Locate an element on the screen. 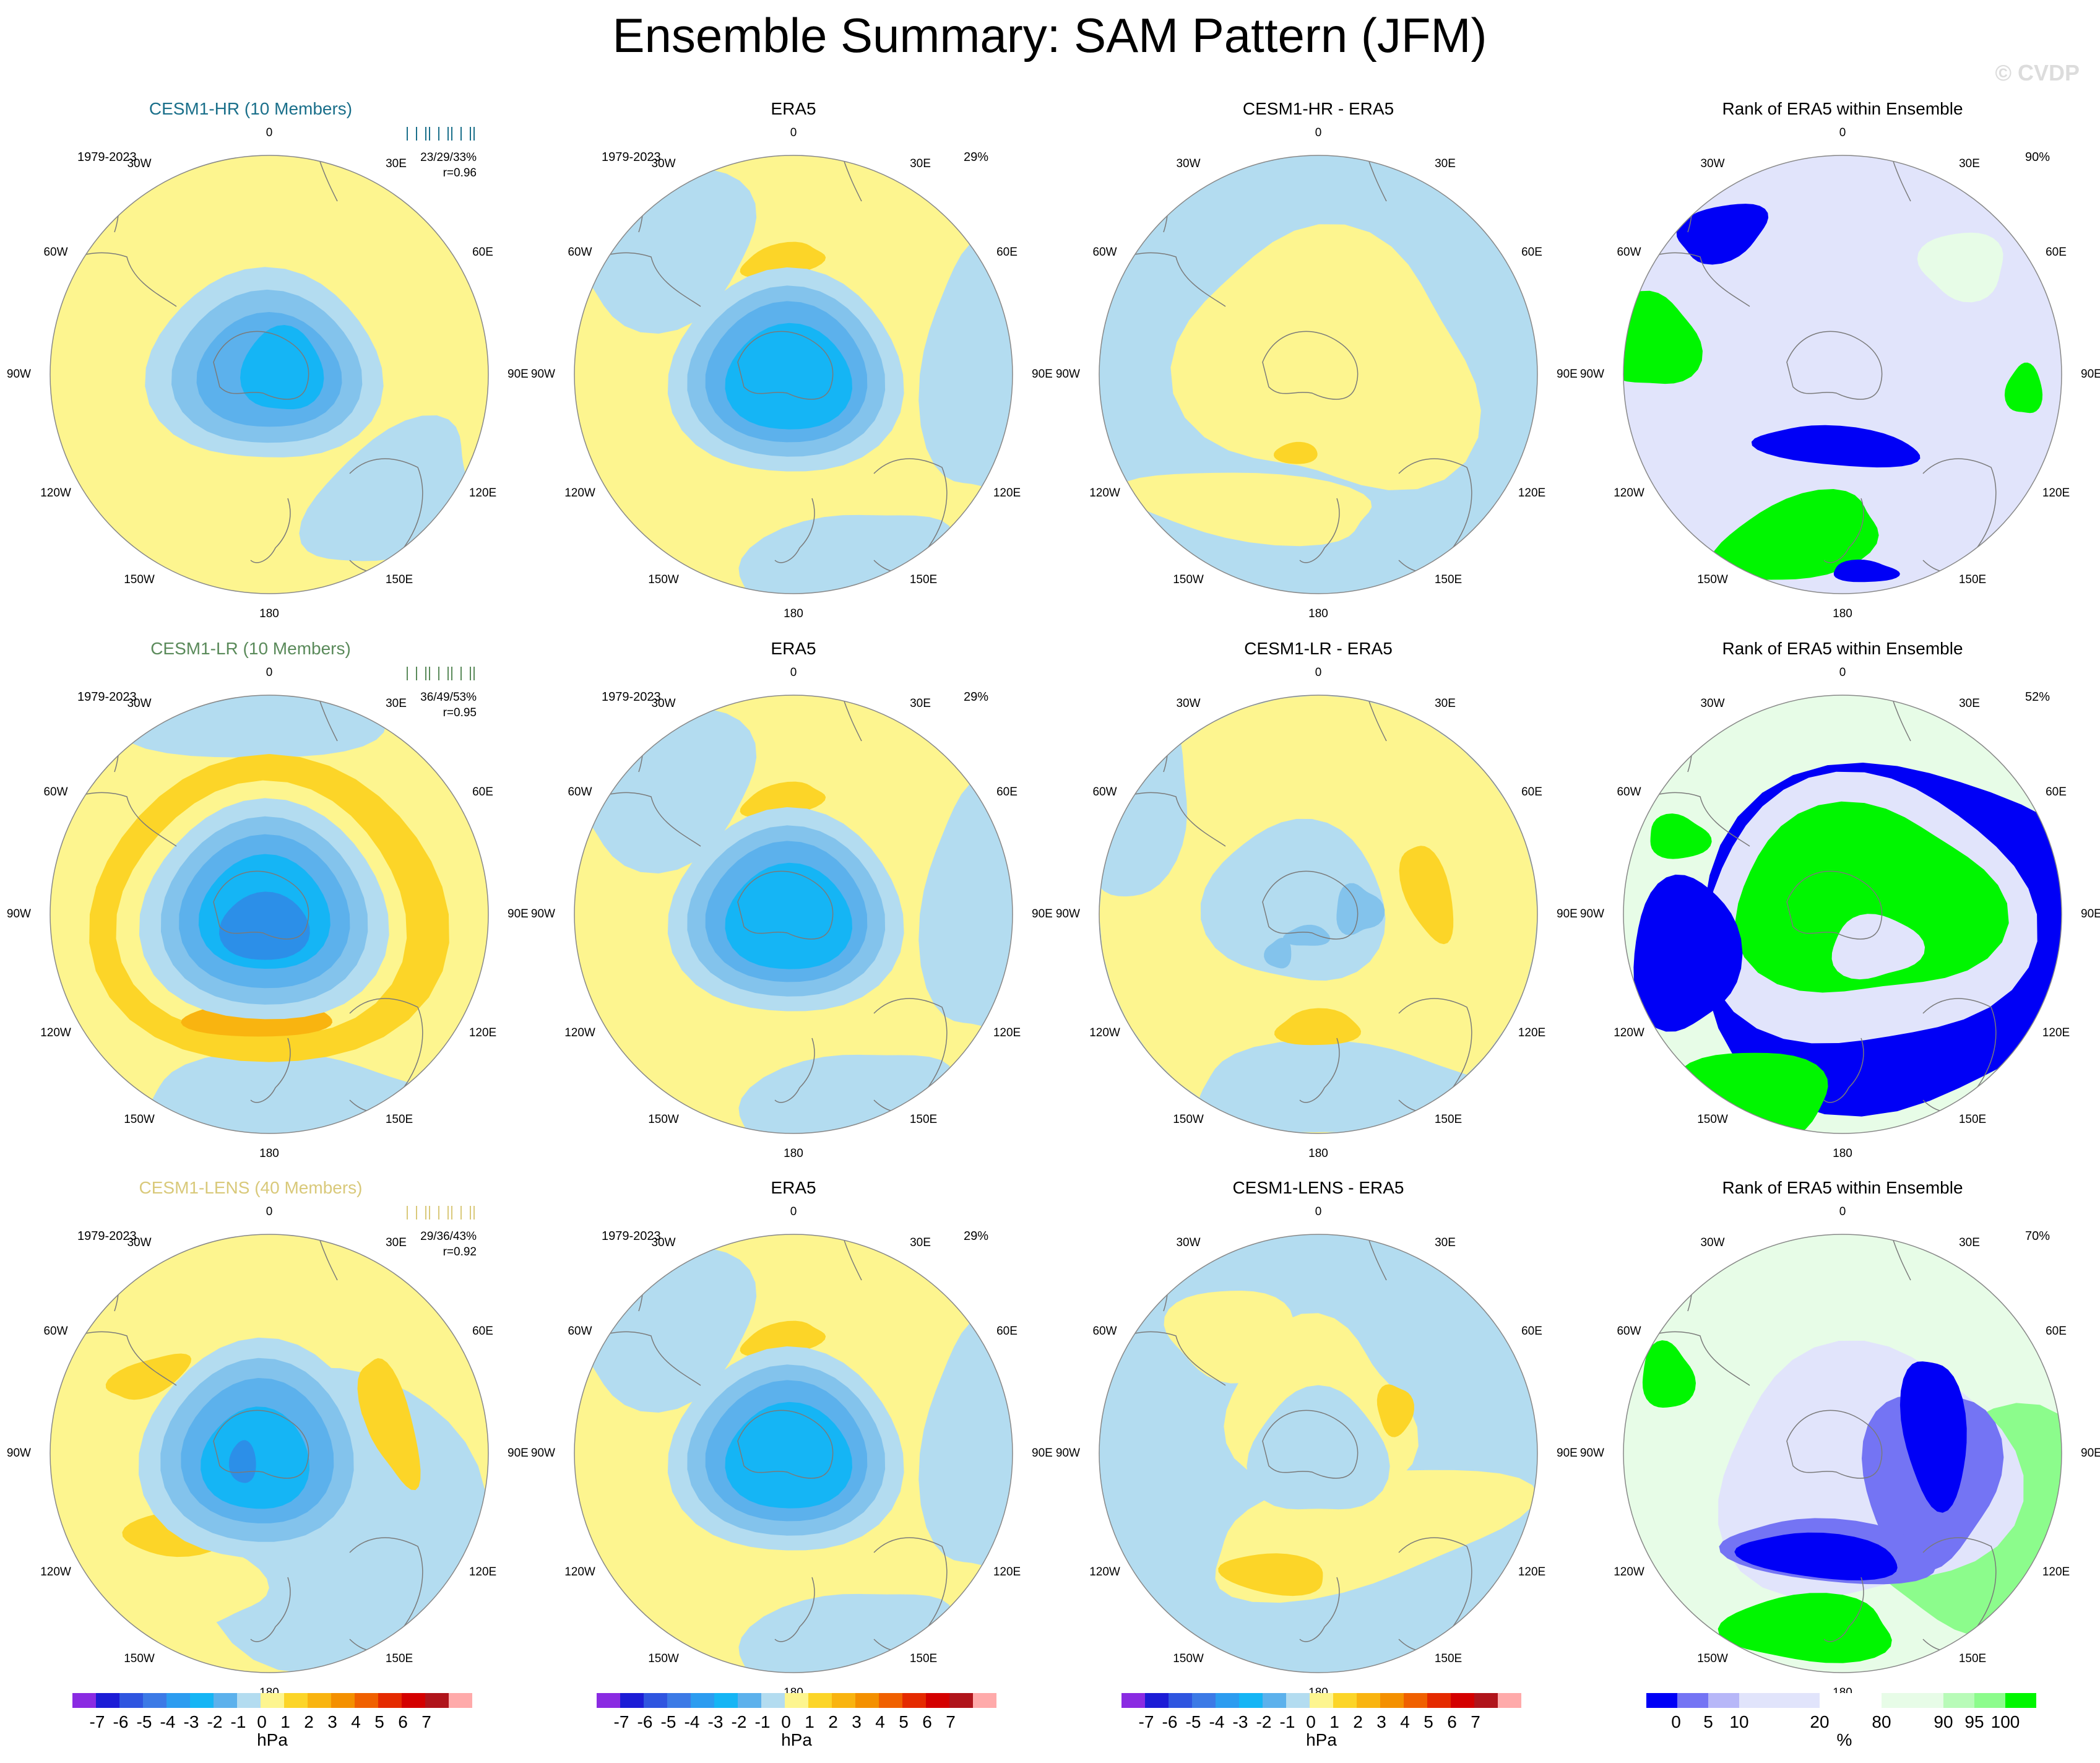 The image size is (2100, 1763). longitude-label: 60E is located at coordinates (482, 253).